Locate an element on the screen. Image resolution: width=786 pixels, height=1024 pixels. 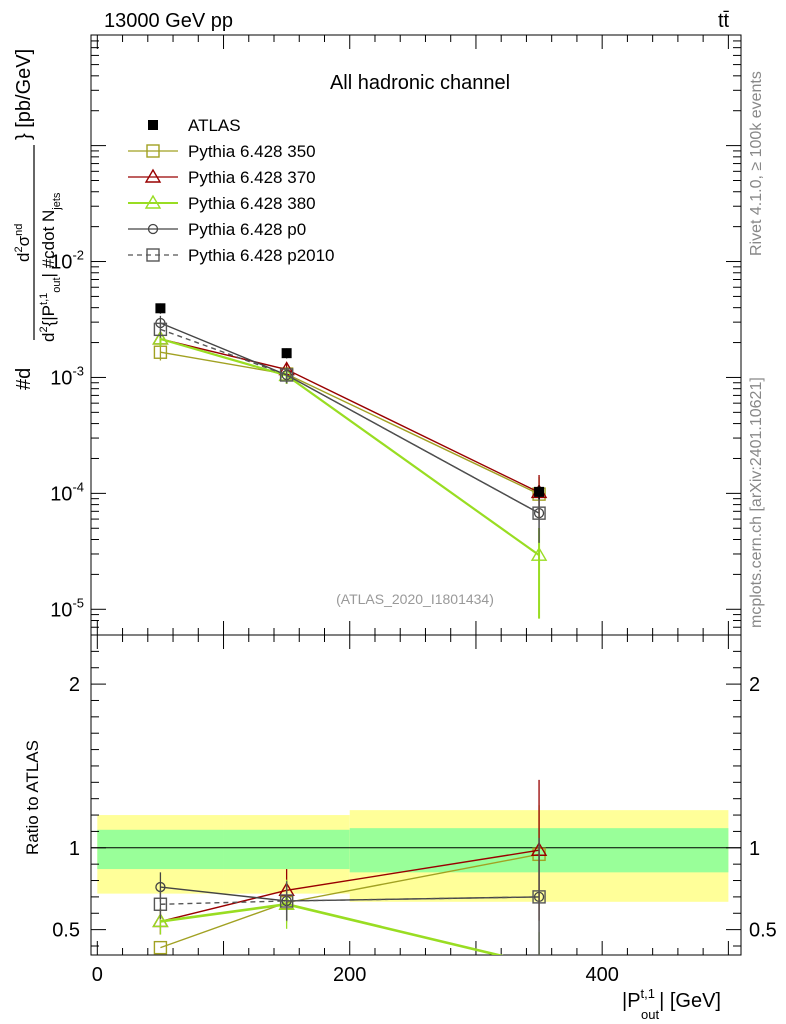
ratio-y-tick-label-right: 2 is located at coordinates (754, 685).